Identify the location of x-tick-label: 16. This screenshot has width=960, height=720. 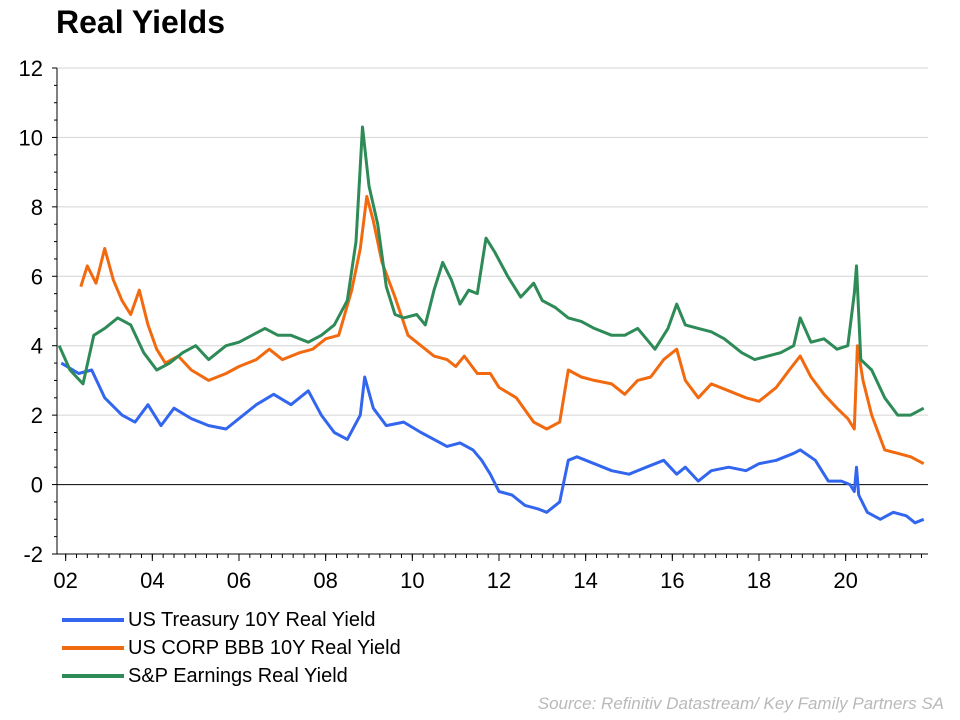
(672, 580).